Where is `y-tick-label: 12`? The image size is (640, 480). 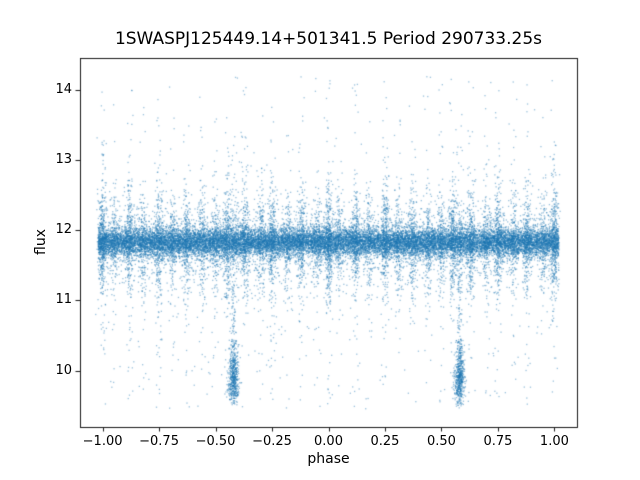
y-tick-label: 12 is located at coordinates (63, 230).